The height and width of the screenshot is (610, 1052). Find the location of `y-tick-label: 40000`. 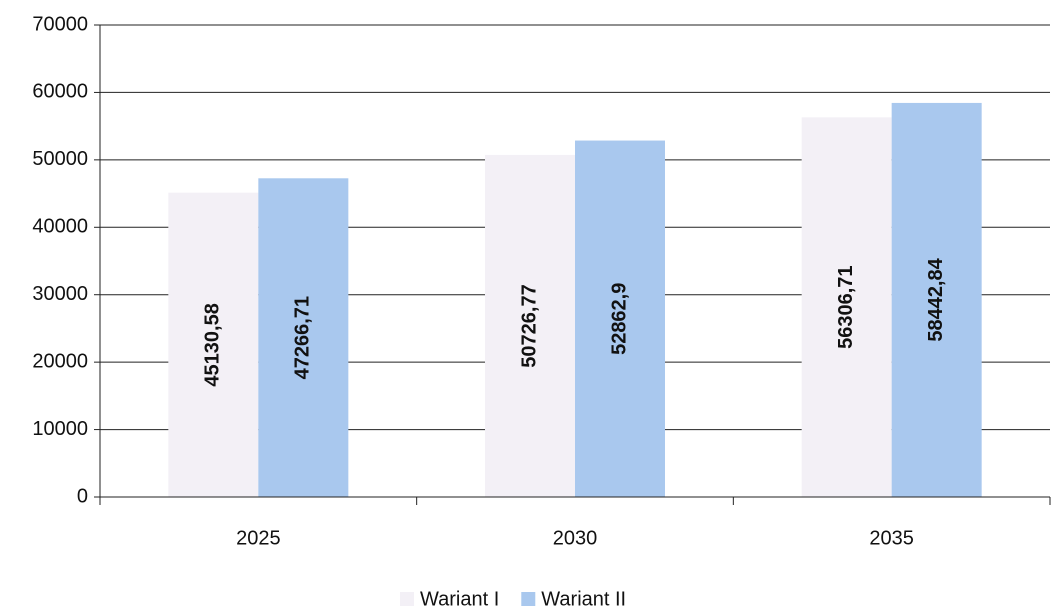

y-tick-label: 40000 is located at coordinates (60, 227).